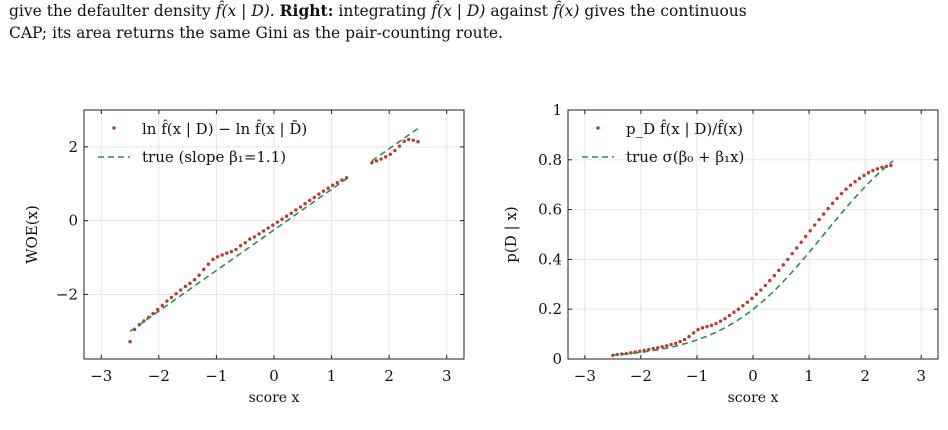 The image size is (948, 430). I want to click on x-tick-label: −2, so click(641, 376).